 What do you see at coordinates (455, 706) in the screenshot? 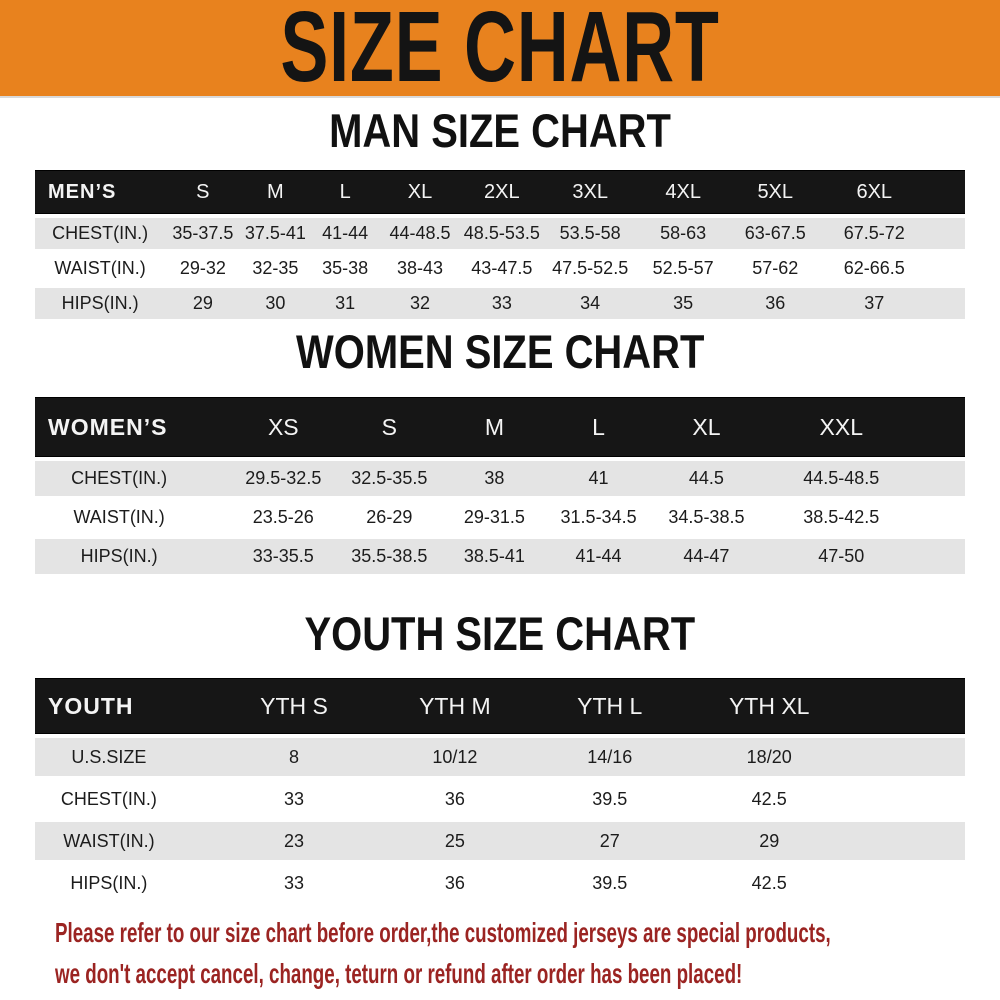
I see `youth-col-header-m: YTH M` at bounding box center [455, 706].